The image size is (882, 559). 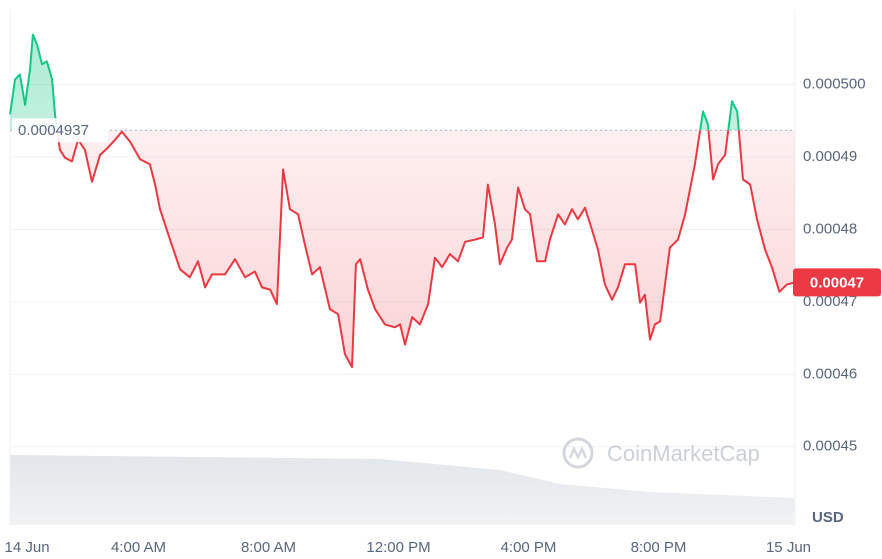 I want to click on reference-label: 0.0004937, so click(x=53, y=130).